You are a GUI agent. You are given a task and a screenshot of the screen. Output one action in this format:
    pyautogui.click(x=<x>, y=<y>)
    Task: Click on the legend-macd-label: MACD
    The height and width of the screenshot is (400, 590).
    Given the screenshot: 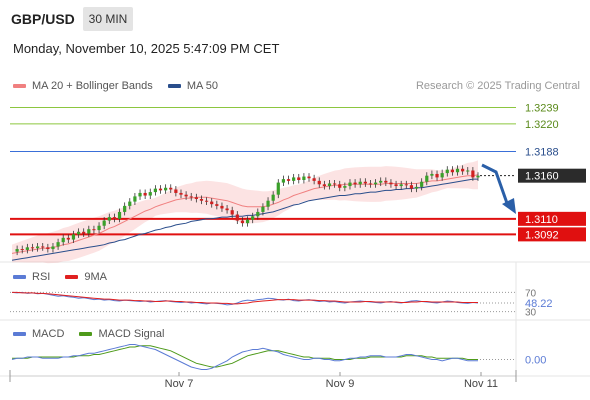 What is the action you would take?
    pyautogui.click(x=48, y=334)
    